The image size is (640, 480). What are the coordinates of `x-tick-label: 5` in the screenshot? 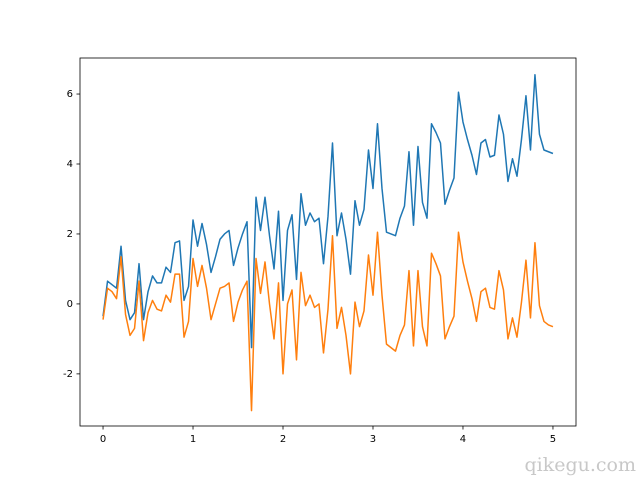 It's located at (553, 439).